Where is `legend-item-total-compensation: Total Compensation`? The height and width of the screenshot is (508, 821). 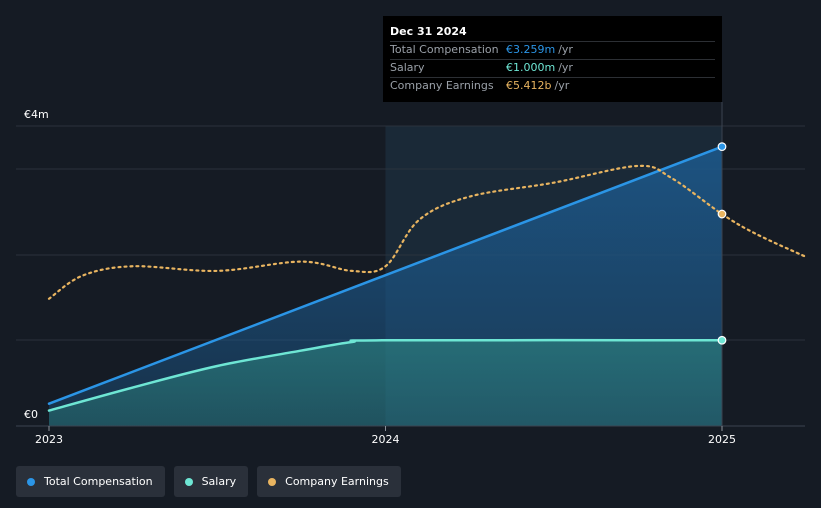
legend-item-total-compensation: Total Compensation is located at coordinates (90, 481).